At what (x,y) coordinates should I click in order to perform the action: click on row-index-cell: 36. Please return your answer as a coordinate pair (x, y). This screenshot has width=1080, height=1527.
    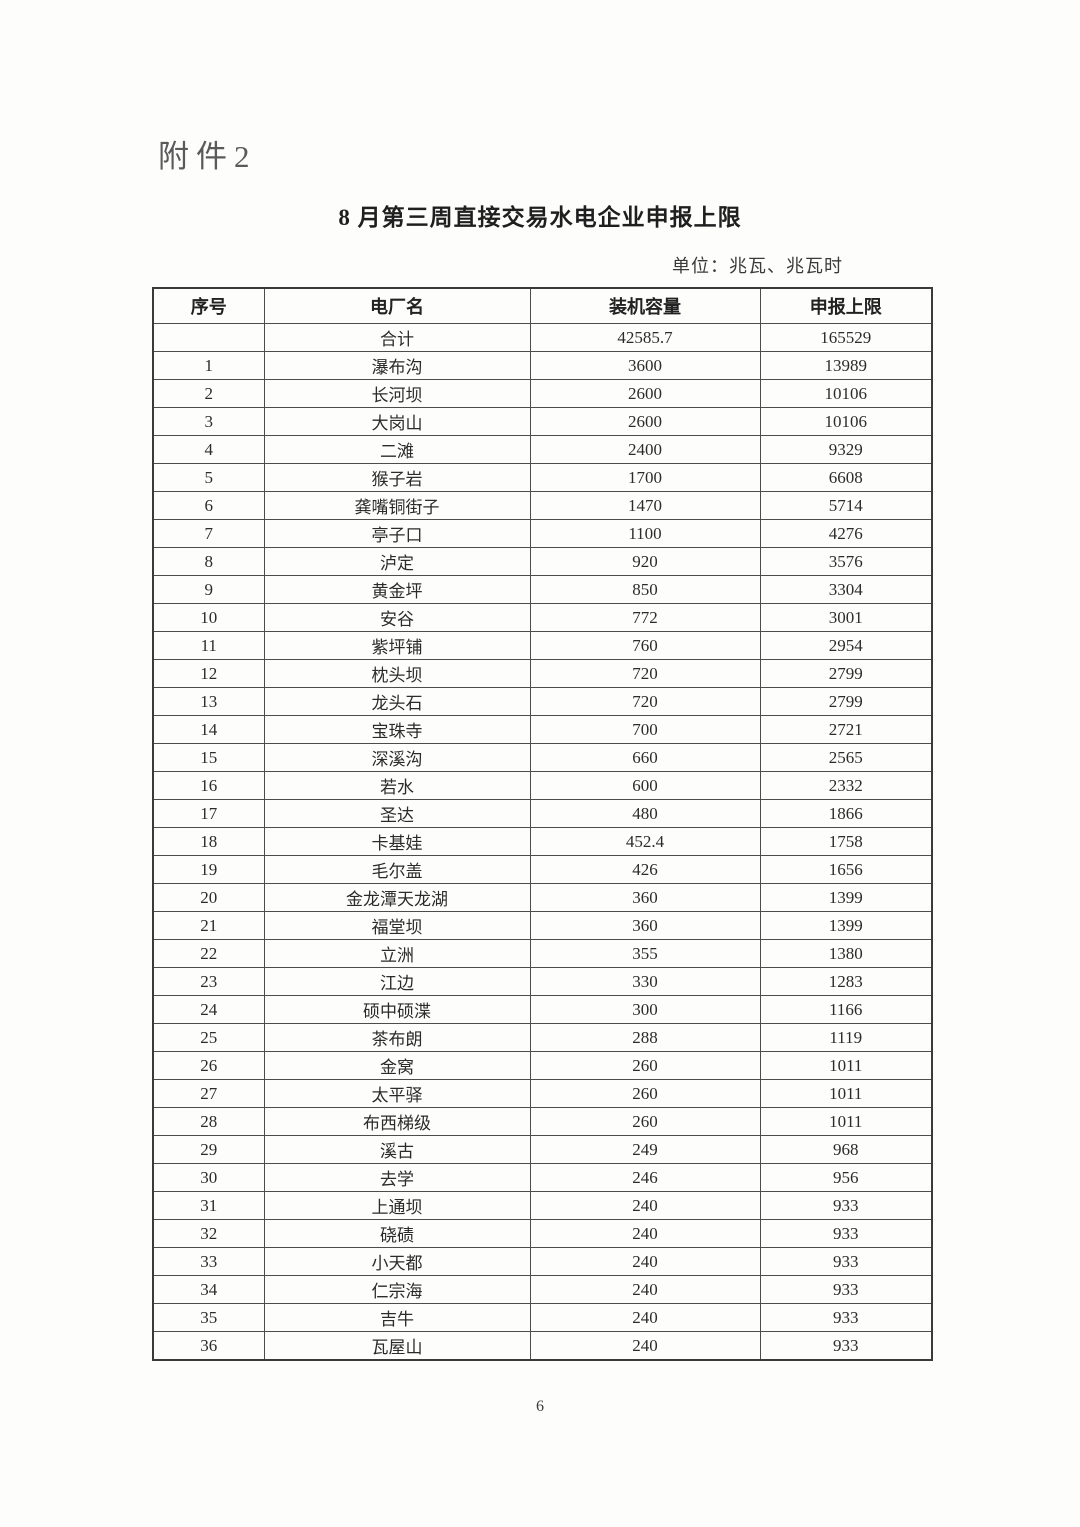
    Looking at the image, I should click on (208, 1346).